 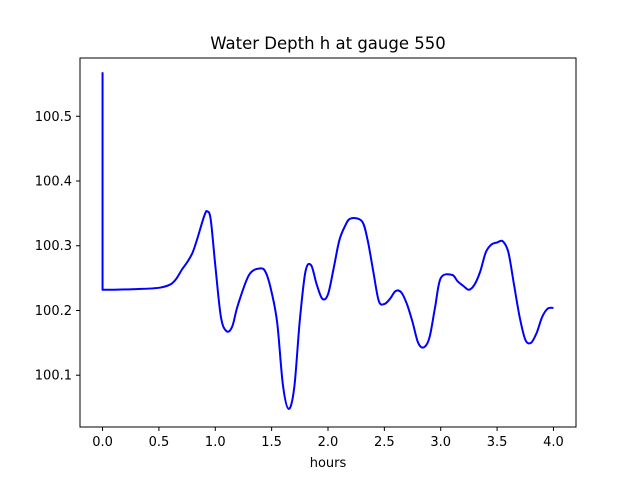 I want to click on y-tick-label: 100.5, so click(x=53, y=117).